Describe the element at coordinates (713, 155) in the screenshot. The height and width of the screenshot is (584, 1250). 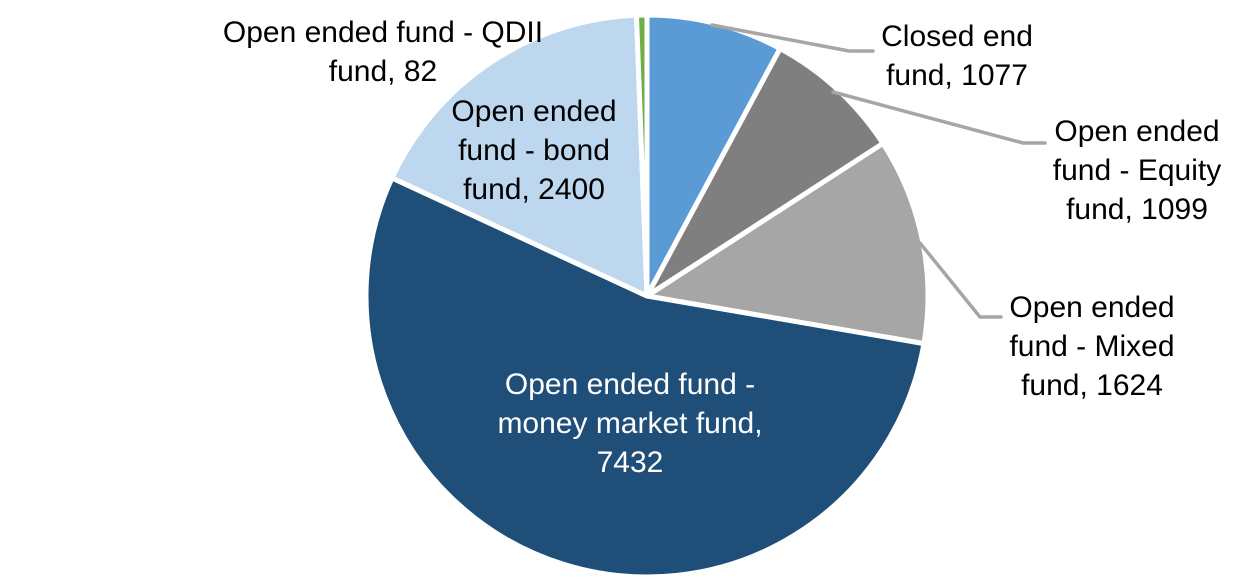
I see `pie-slice-closed-end-fund` at that location.